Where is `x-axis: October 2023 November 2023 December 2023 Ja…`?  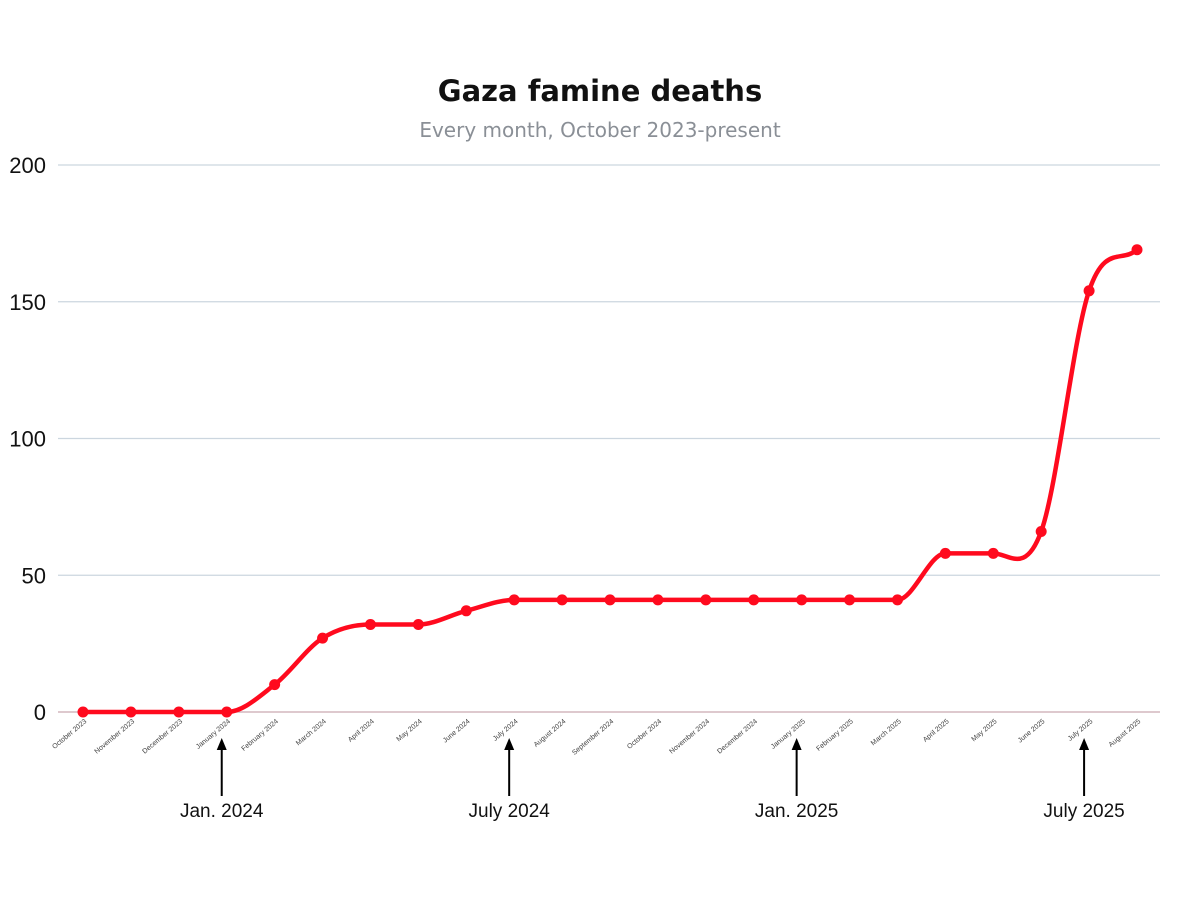 x-axis: October 2023 November 2023 December 2023 Ja… is located at coordinates (596, 737).